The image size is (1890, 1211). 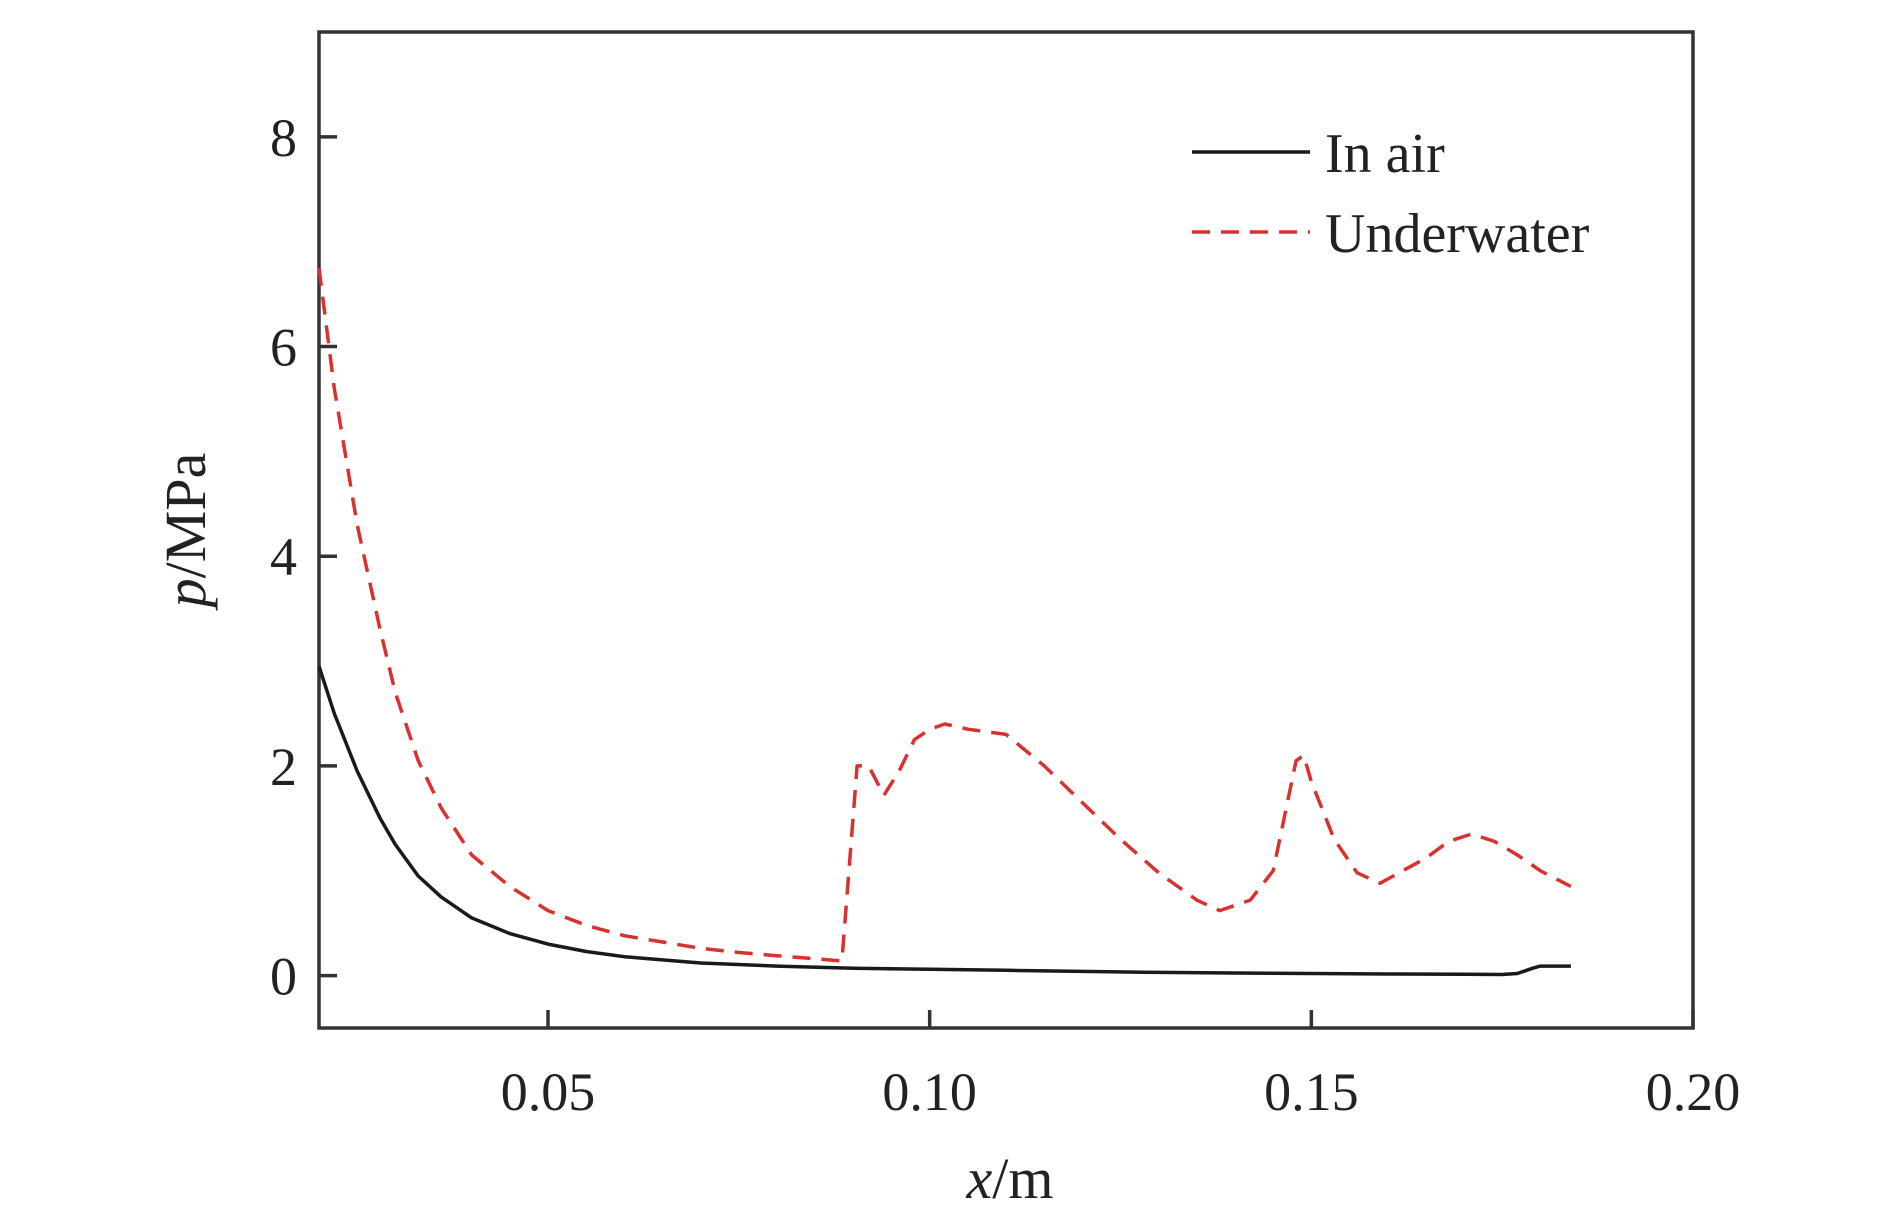 I want to click on legend-label-in-air: In air, so click(x=1385, y=154).